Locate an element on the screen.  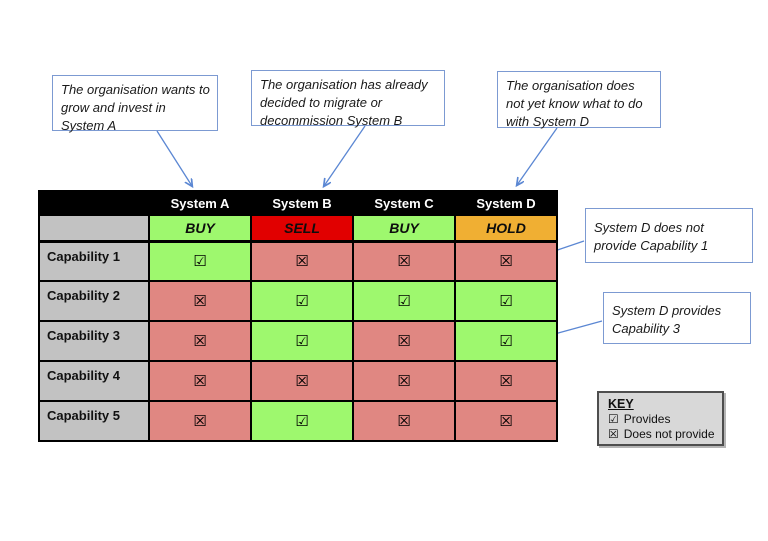
row-label: Capability 4 is located at coordinates (94, 381).